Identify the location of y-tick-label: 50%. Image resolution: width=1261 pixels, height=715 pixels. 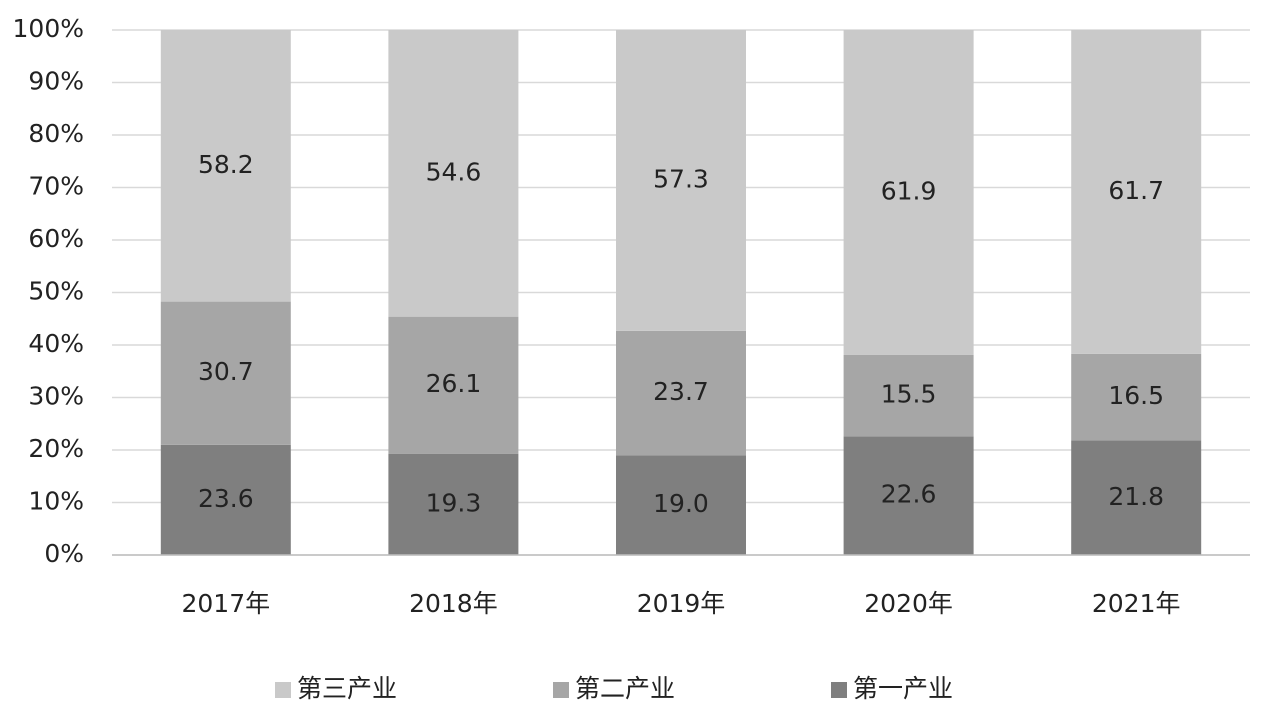
(56, 291).